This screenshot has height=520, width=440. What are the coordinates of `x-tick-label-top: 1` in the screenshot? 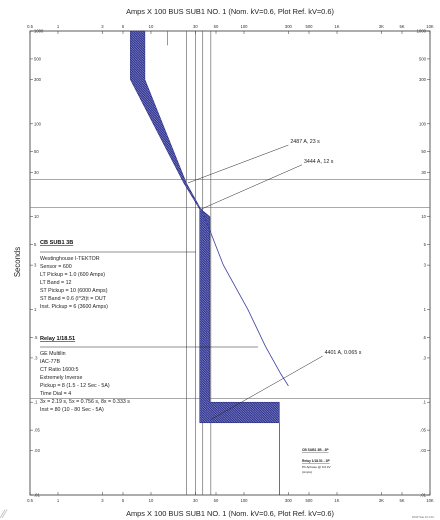 It's located at (58, 26).